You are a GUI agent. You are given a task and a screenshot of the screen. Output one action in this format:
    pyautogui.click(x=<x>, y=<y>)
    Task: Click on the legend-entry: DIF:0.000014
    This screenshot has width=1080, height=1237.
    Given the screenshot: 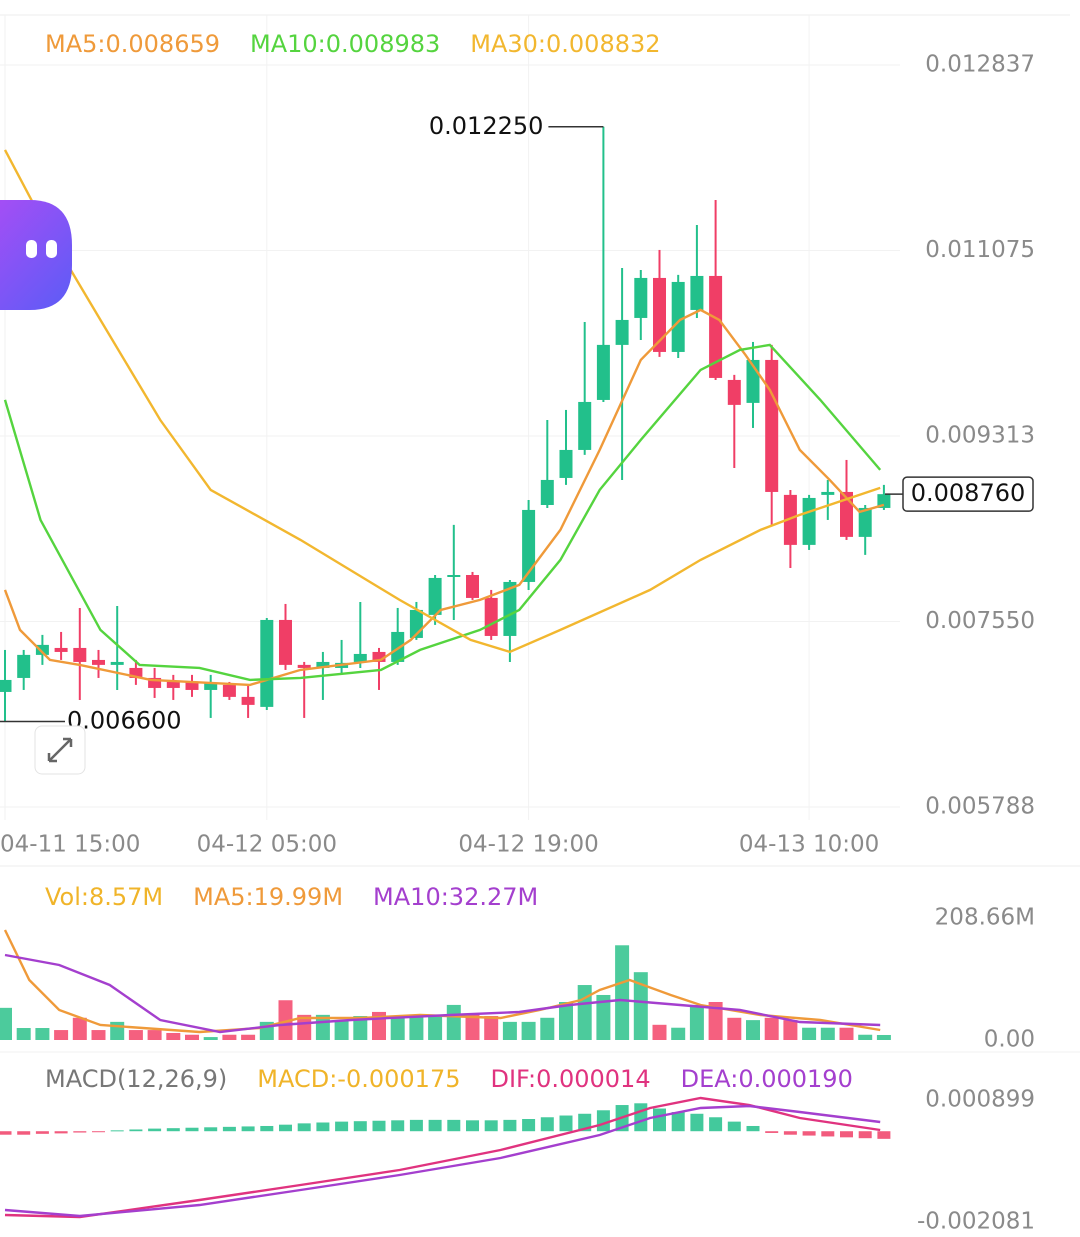 What is the action you would take?
    pyautogui.click(x=570, y=1079)
    